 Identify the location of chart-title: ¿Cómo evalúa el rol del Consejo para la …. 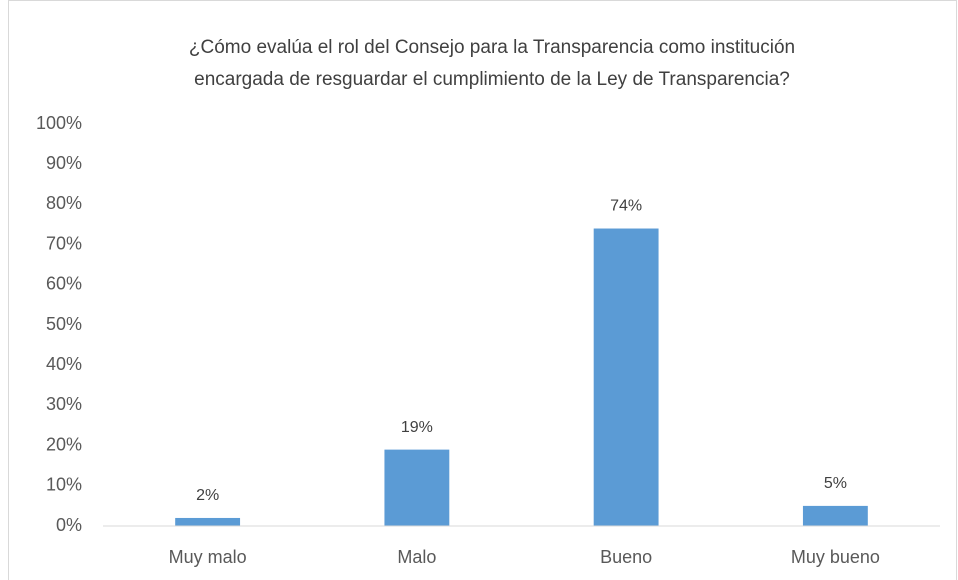
(492, 47).